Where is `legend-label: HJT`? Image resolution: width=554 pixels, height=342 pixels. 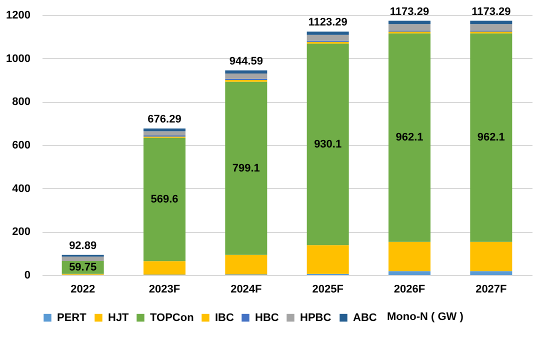
legend-label: HJT is located at coordinates (119, 318).